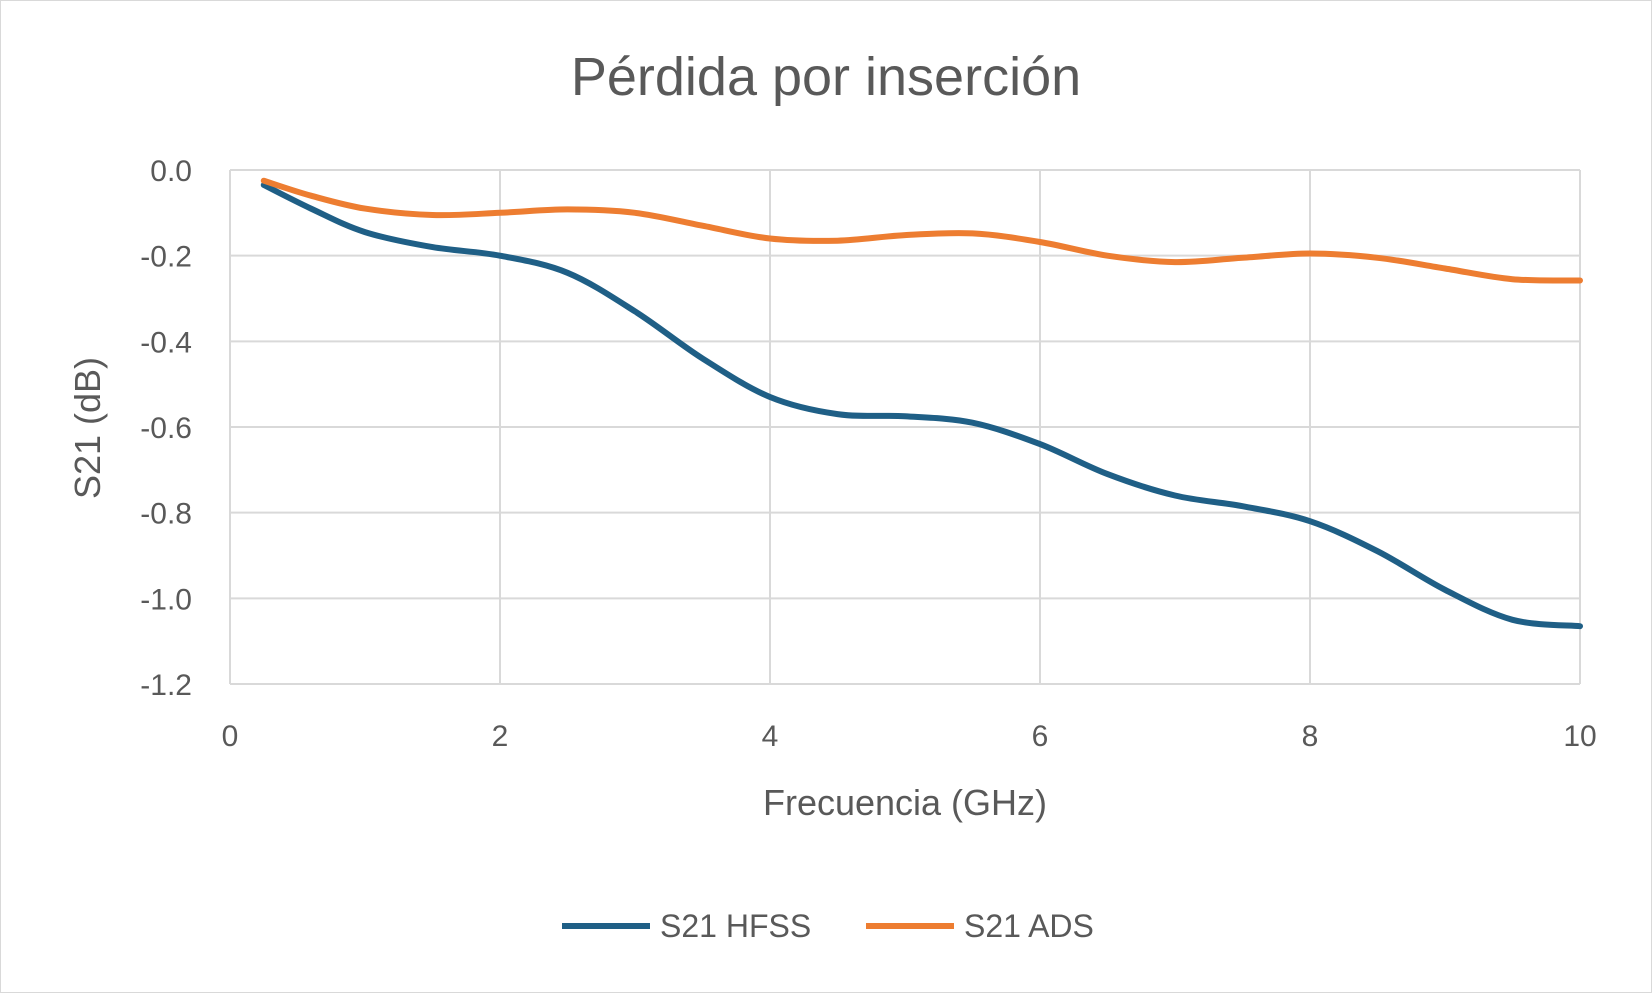 Image resolution: width=1652 pixels, height=993 pixels. Describe the element at coordinates (171, 171) in the screenshot. I see `y-tick-label: 0.0` at that location.